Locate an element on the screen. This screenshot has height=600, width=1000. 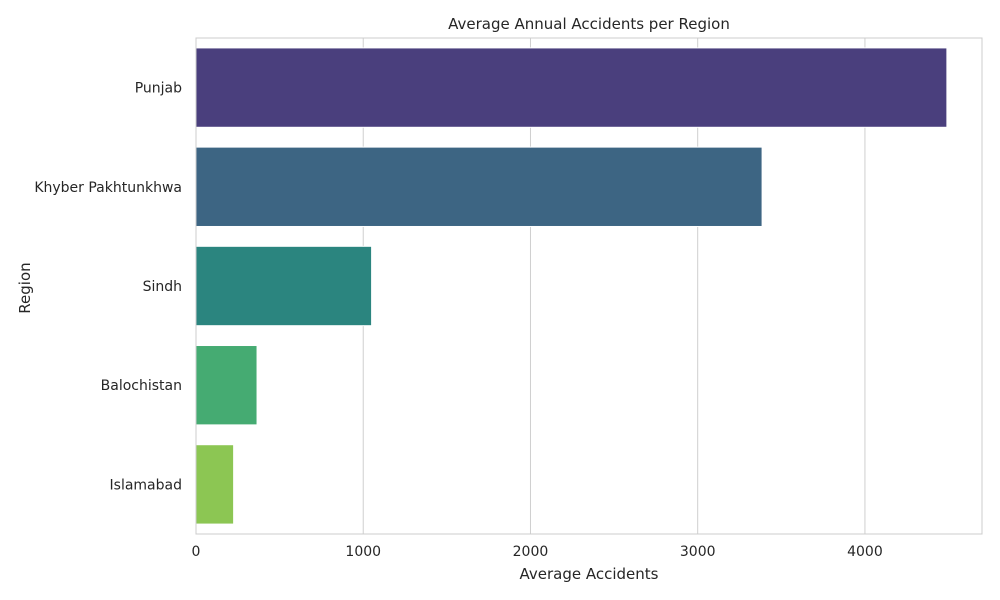
x-tick-labels: 0 1000 2000 3000 4000 is located at coordinates (537, 552).